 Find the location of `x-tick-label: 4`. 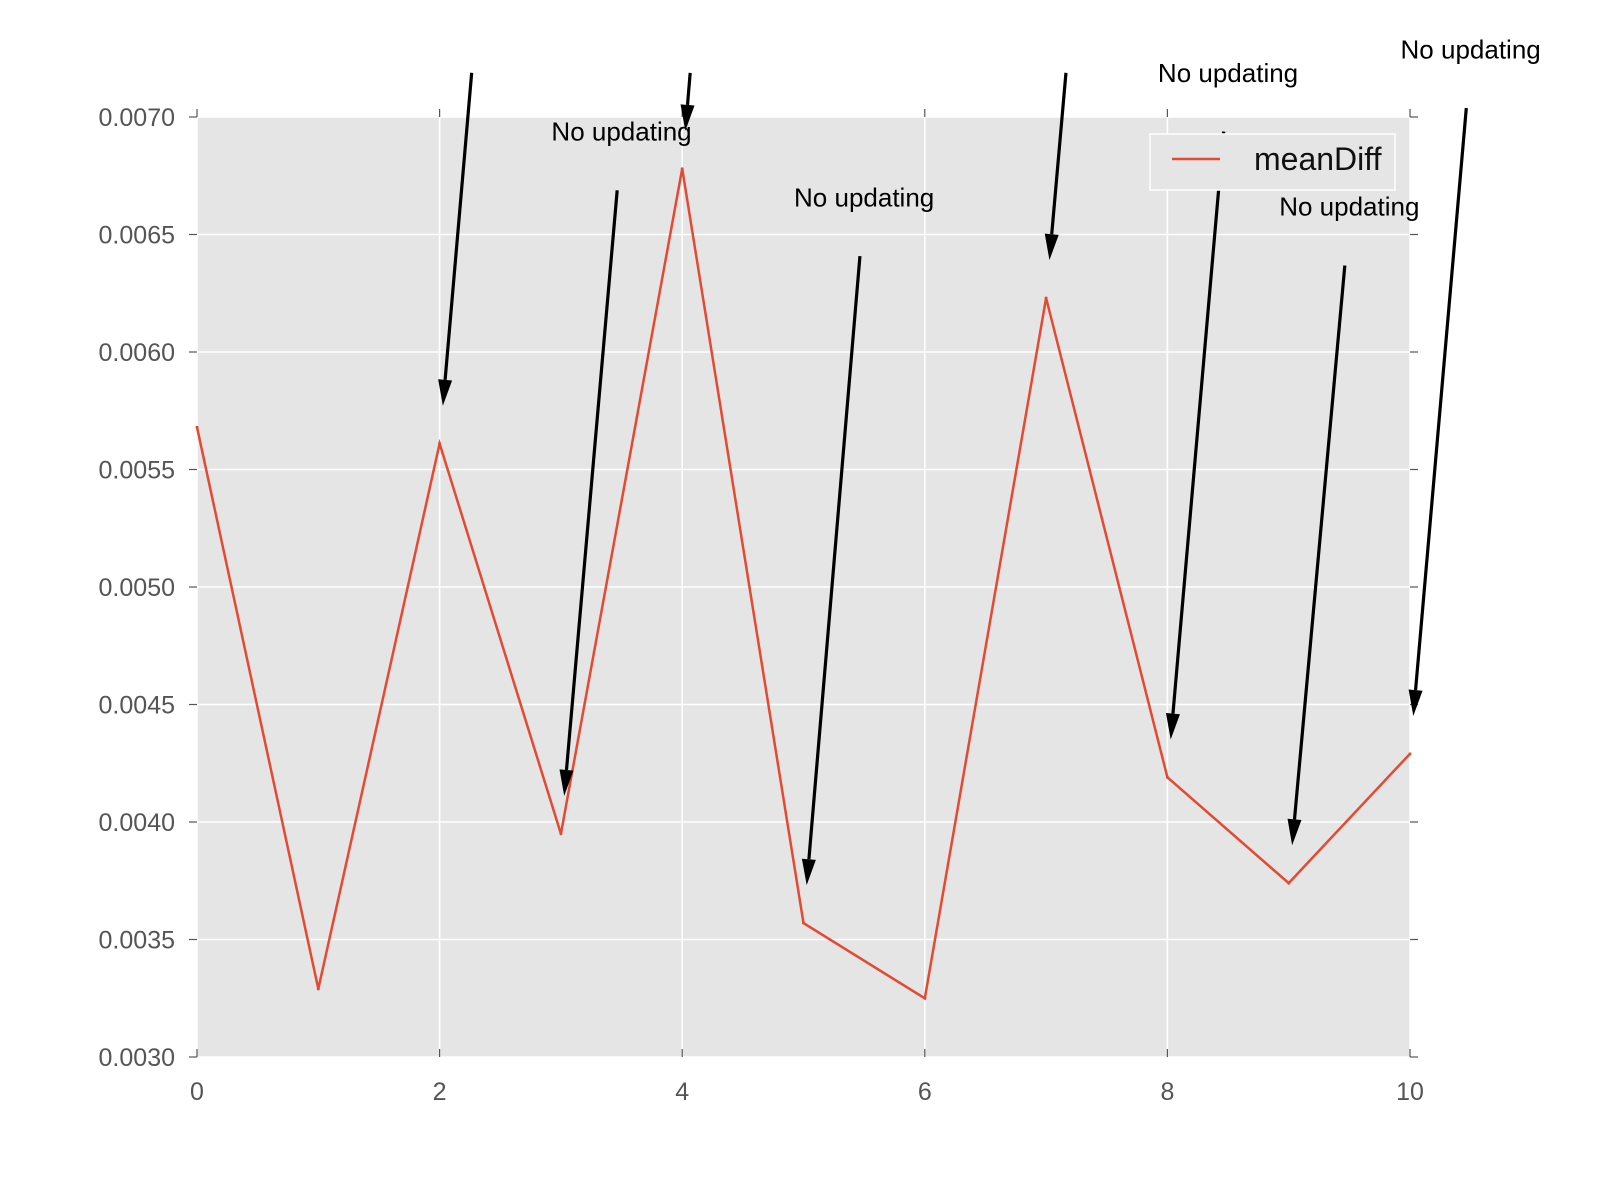

x-tick-label: 4 is located at coordinates (682, 1092).